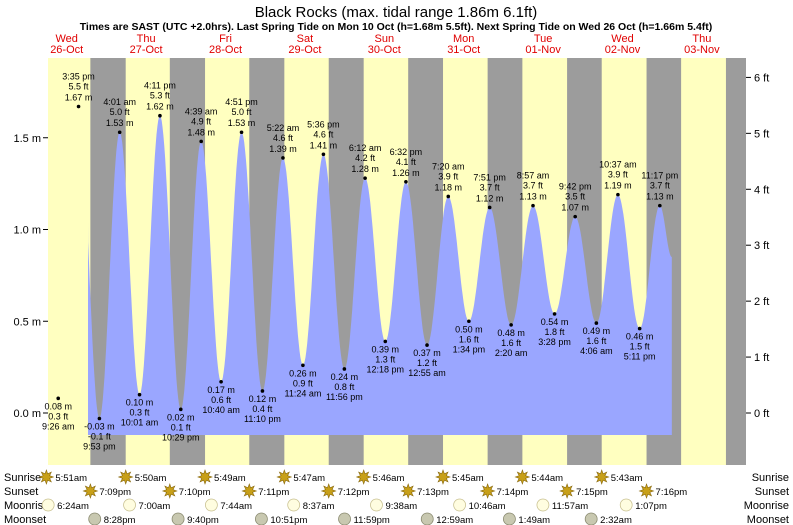  What do you see at coordinates (761, 414) in the screenshot?
I see `y-tick-label-ft: 0 ft` at bounding box center [761, 414].